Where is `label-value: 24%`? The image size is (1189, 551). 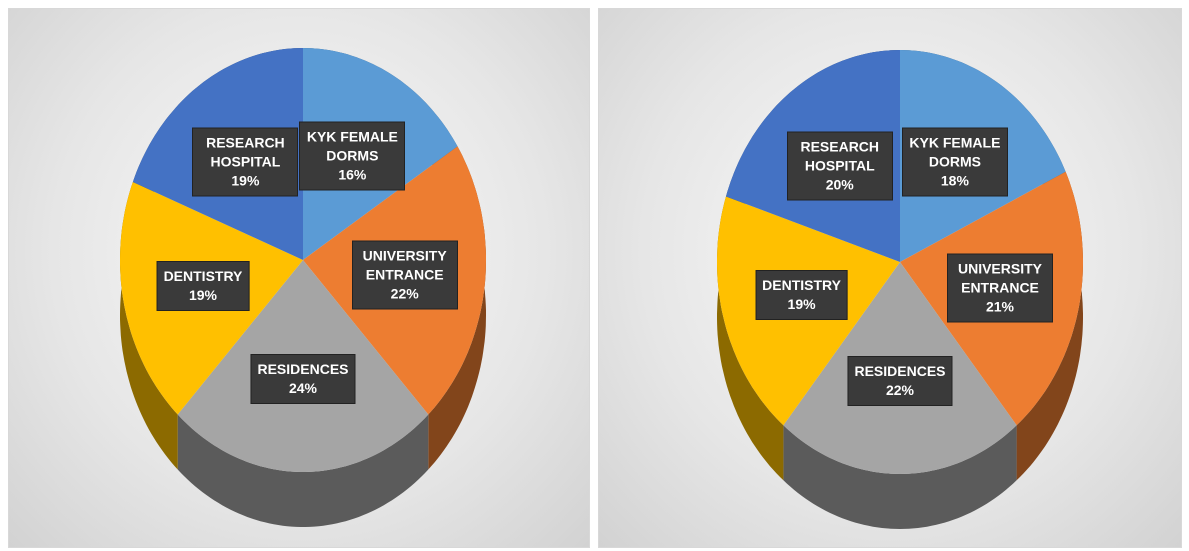 label-value: 24% is located at coordinates (303, 387).